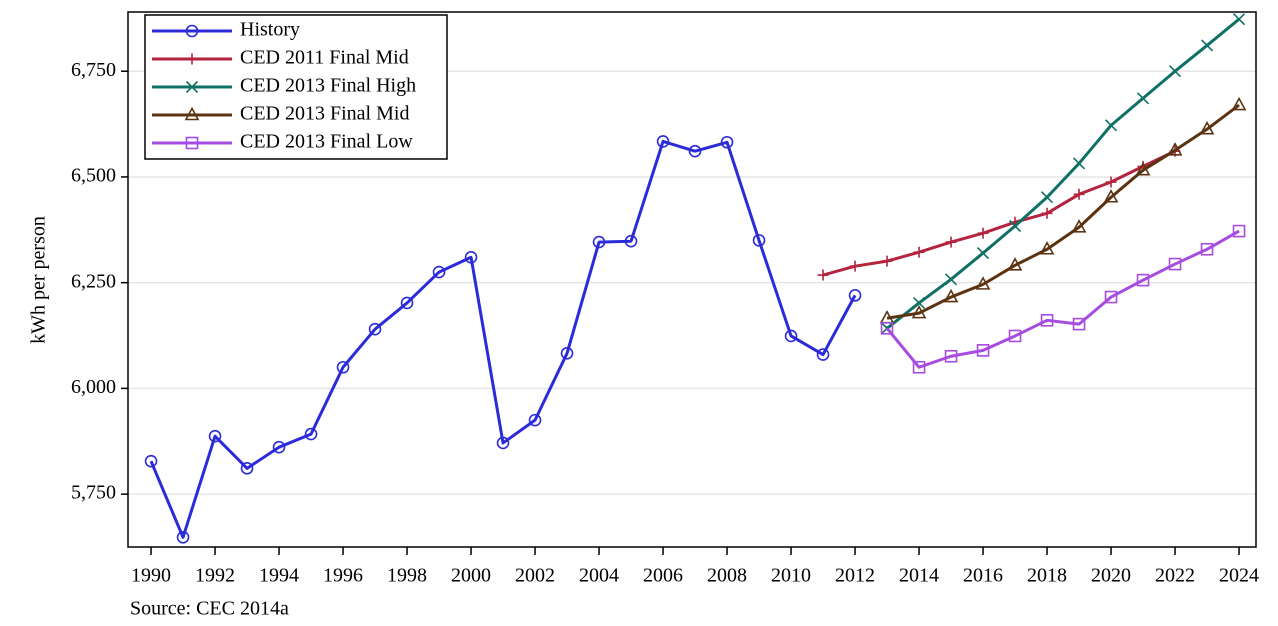 This screenshot has width=1278, height=626. What do you see at coordinates (93, 387) in the screenshot?
I see `y-tick-label: 6,000` at bounding box center [93, 387].